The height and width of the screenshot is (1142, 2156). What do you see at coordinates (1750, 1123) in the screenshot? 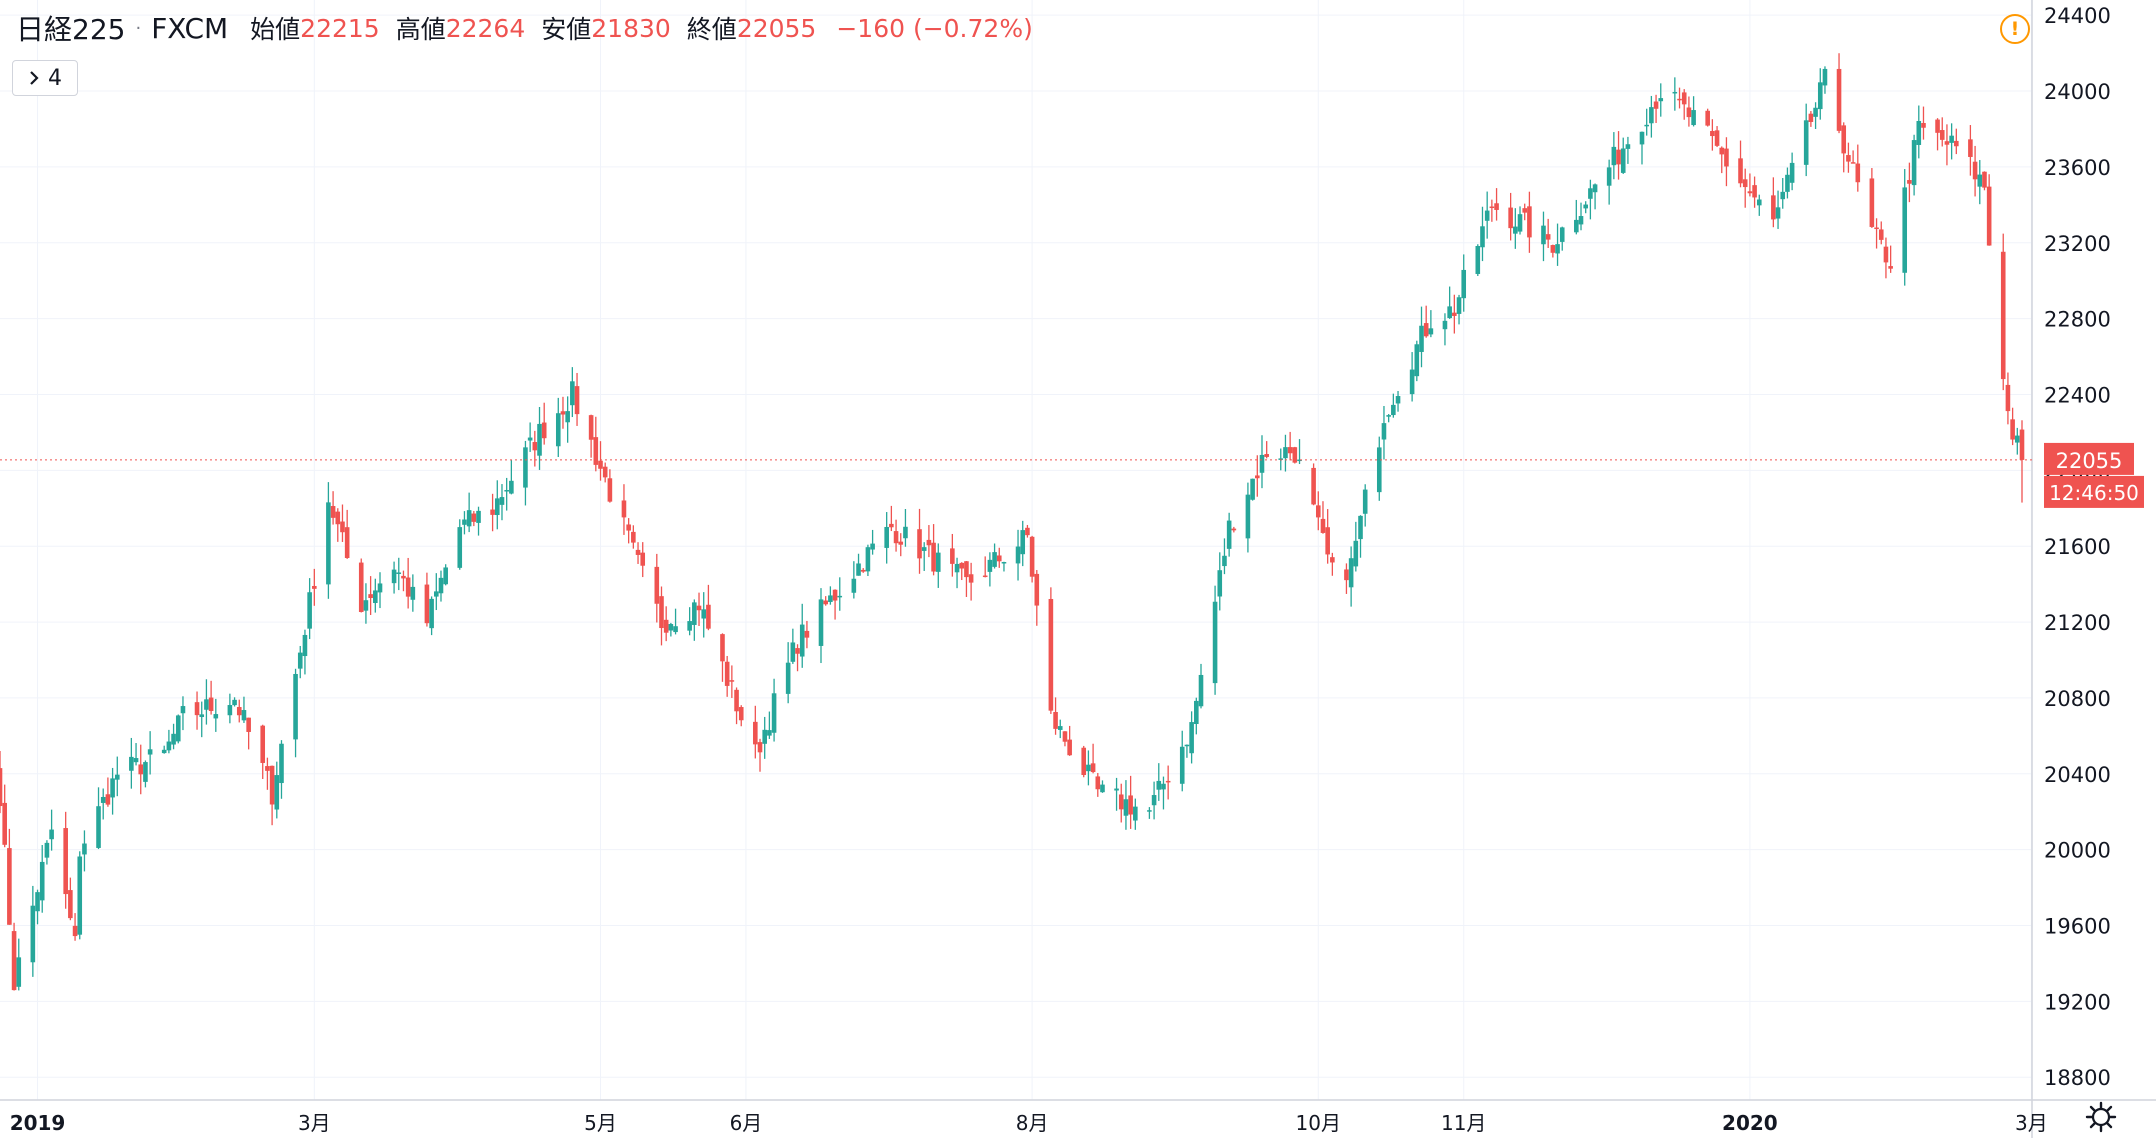
I see `time-tick-label: 2020` at bounding box center [1750, 1123].